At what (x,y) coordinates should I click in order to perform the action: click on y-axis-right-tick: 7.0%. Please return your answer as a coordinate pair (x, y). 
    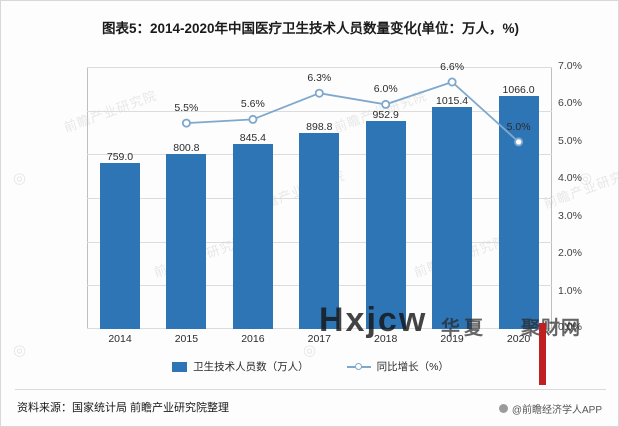
    Looking at the image, I should click on (570, 66).